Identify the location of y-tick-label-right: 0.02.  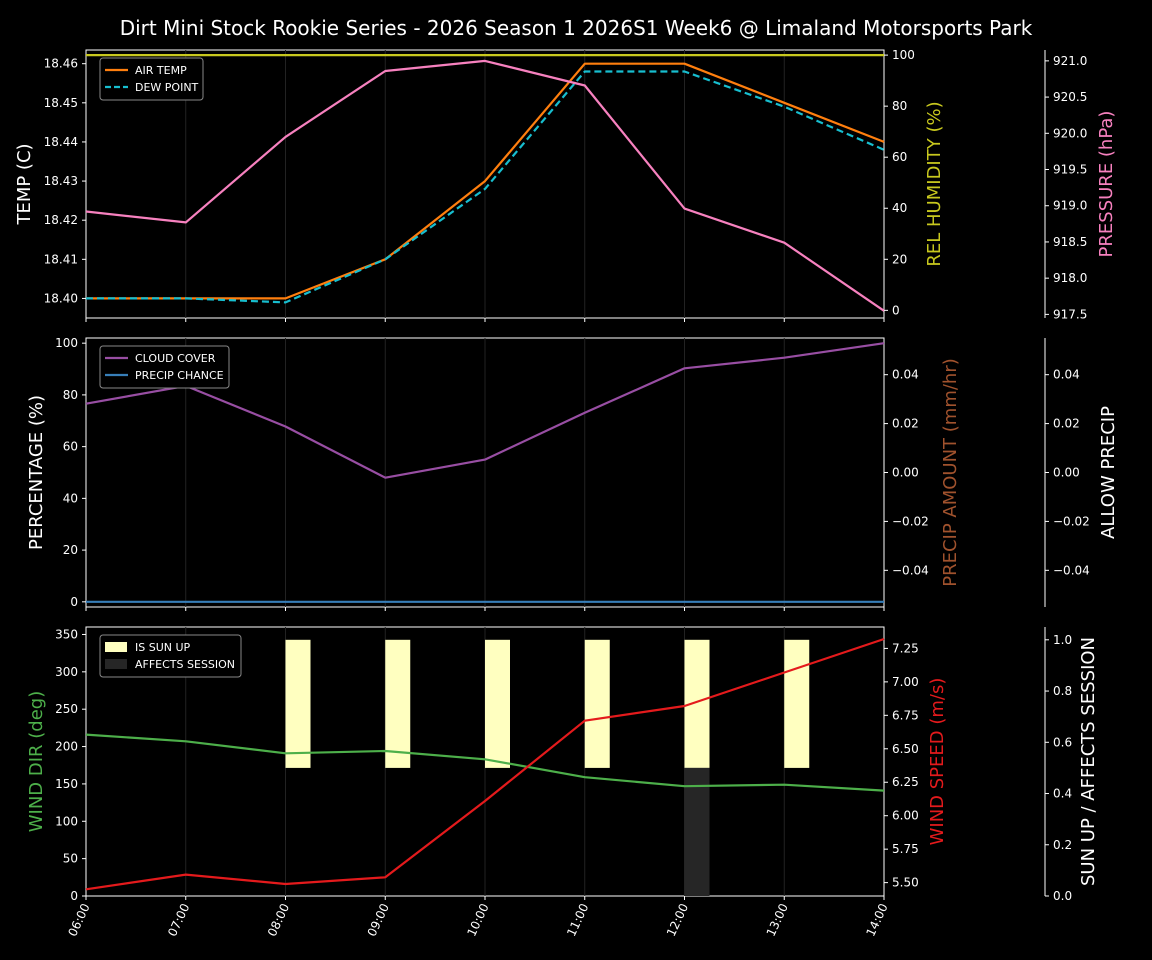
(905, 424).